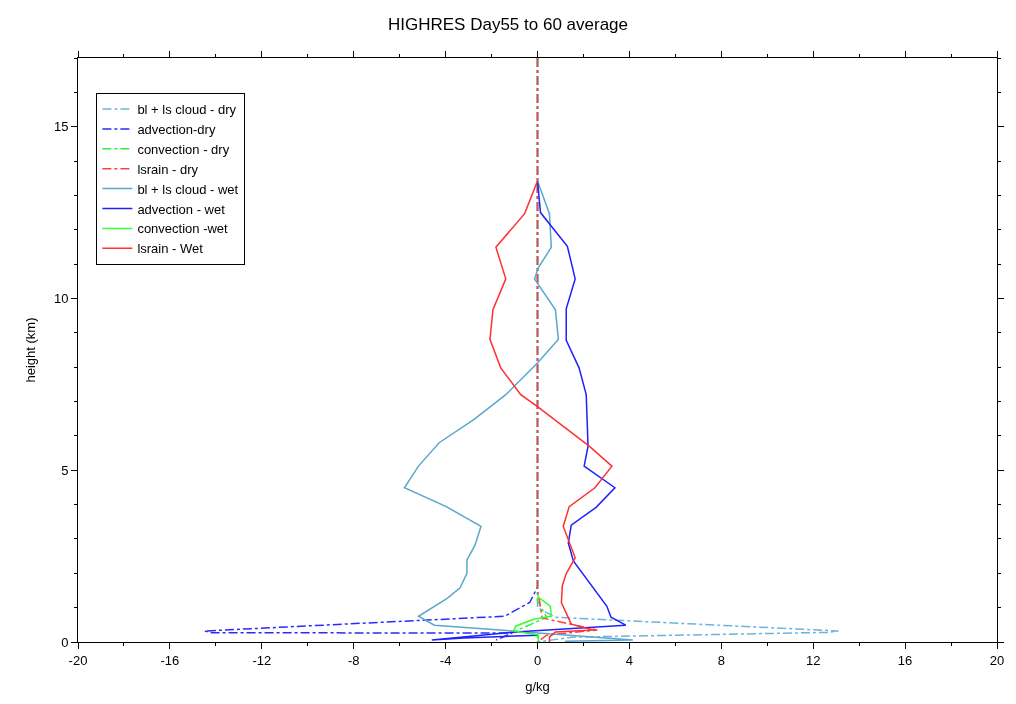 The height and width of the screenshot is (704, 1016). Describe the element at coordinates (537, 687) in the screenshot. I see `x-axis-title: g/kg` at that location.